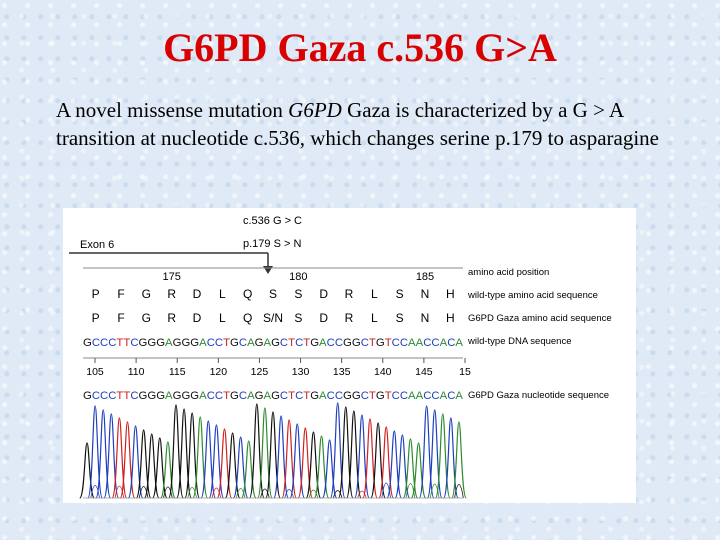  I want to click on legend-amino-acid-position: amino acid position, so click(508, 272).